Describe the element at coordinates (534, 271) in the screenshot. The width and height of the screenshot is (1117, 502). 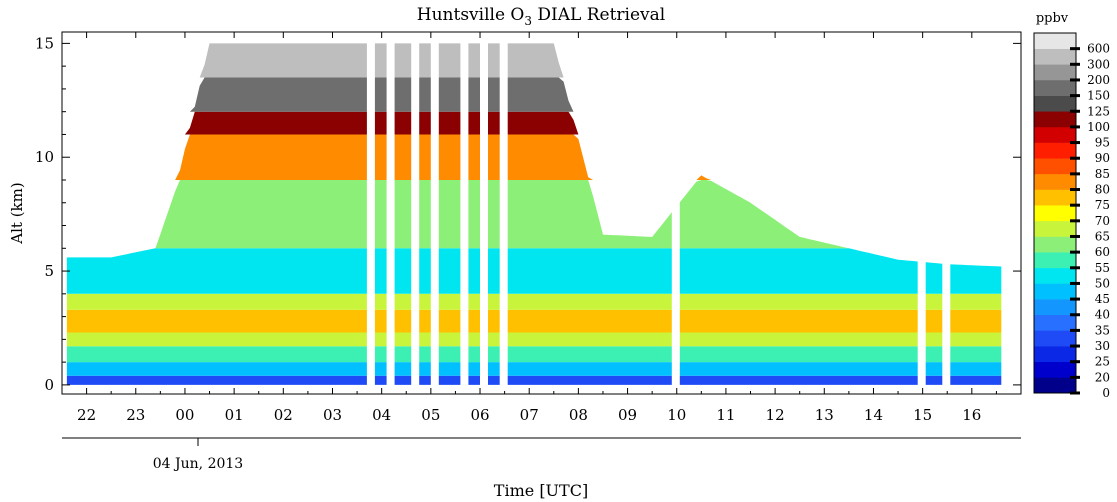
I see `heatmap-layer-50-ppbv` at that location.